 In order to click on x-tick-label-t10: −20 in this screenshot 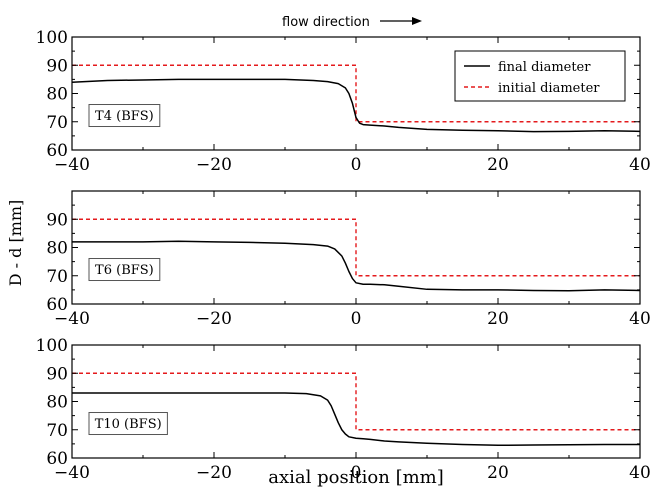, I will do `click(214, 473)`.